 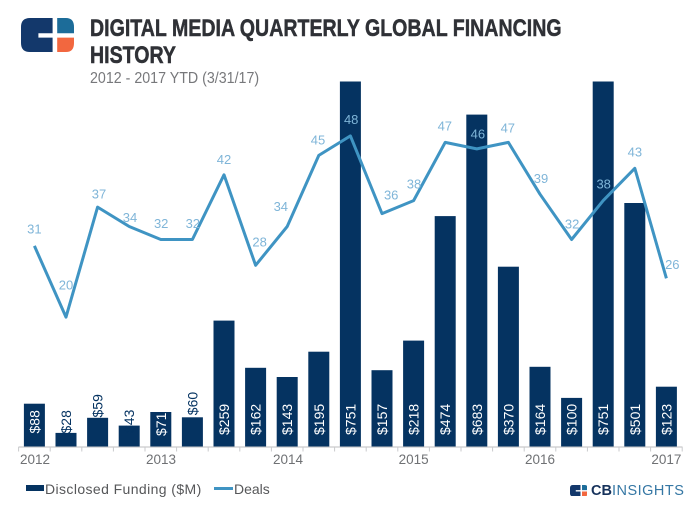 I want to click on svg-text: 31, so click(x=34, y=229).